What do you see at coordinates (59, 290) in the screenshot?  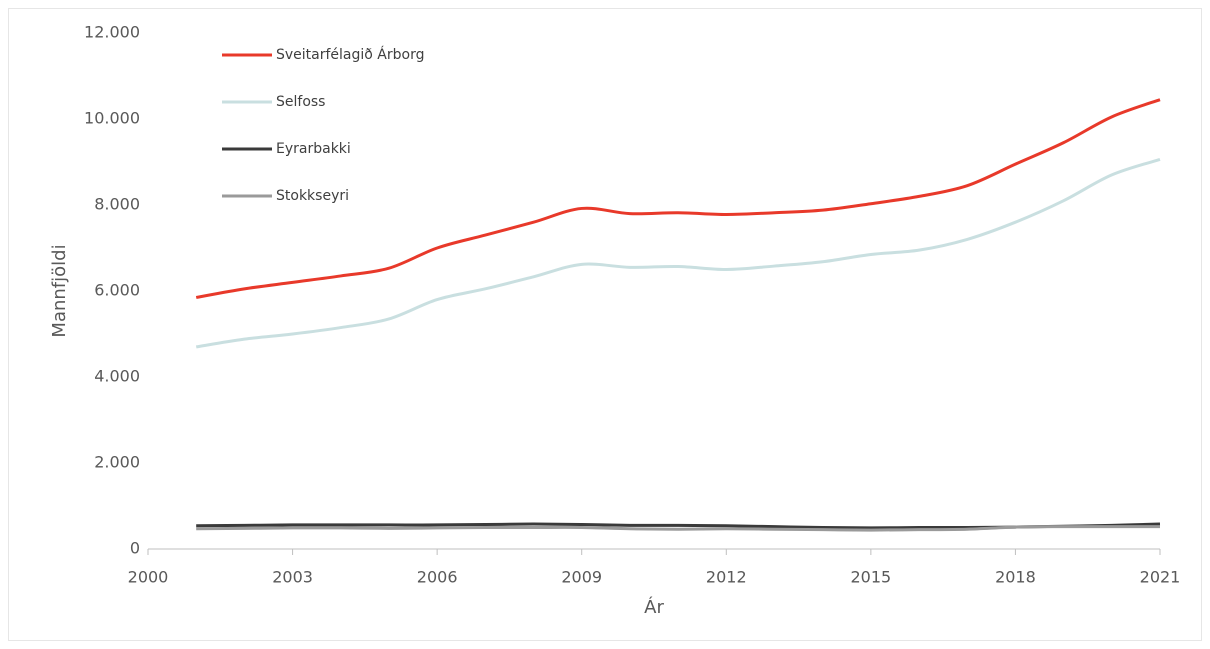 I see `y-axis-label: Mannfjöldi` at bounding box center [59, 290].